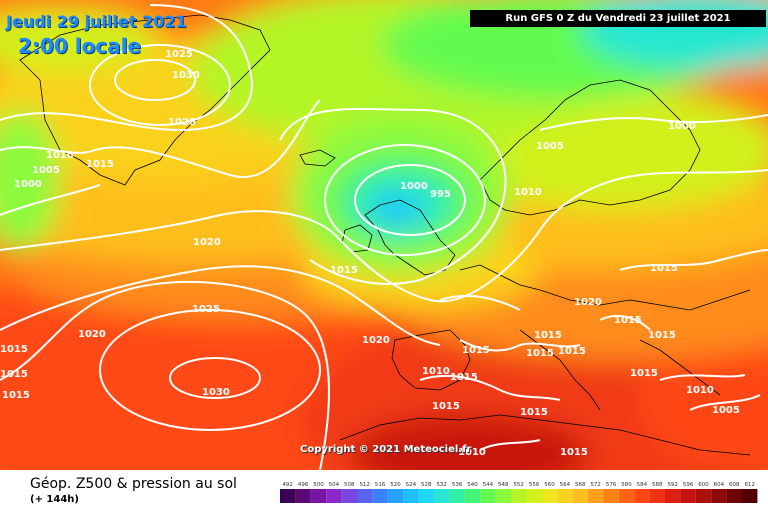 This screenshot has width=768, height=512. Describe the element at coordinates (440, 194) in the screenshot. I see `isobar-label: 995` at that location.